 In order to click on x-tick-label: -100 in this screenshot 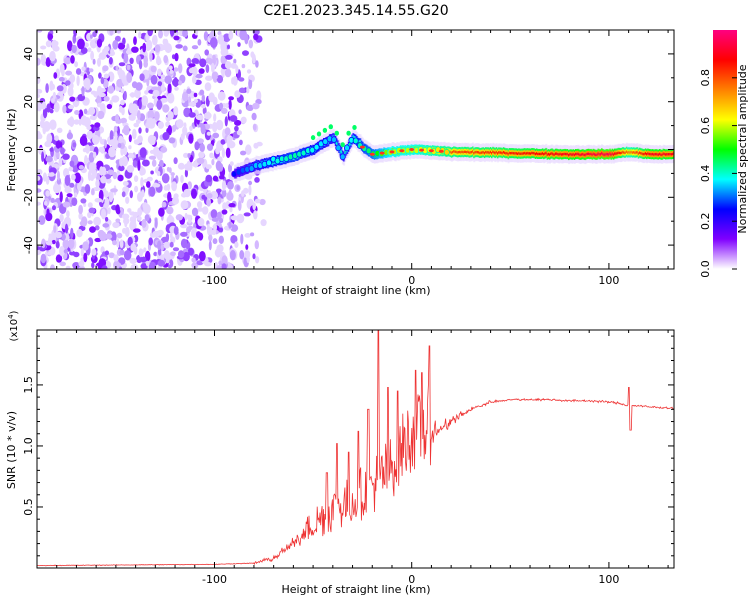, I will do `click(214, 579)`.